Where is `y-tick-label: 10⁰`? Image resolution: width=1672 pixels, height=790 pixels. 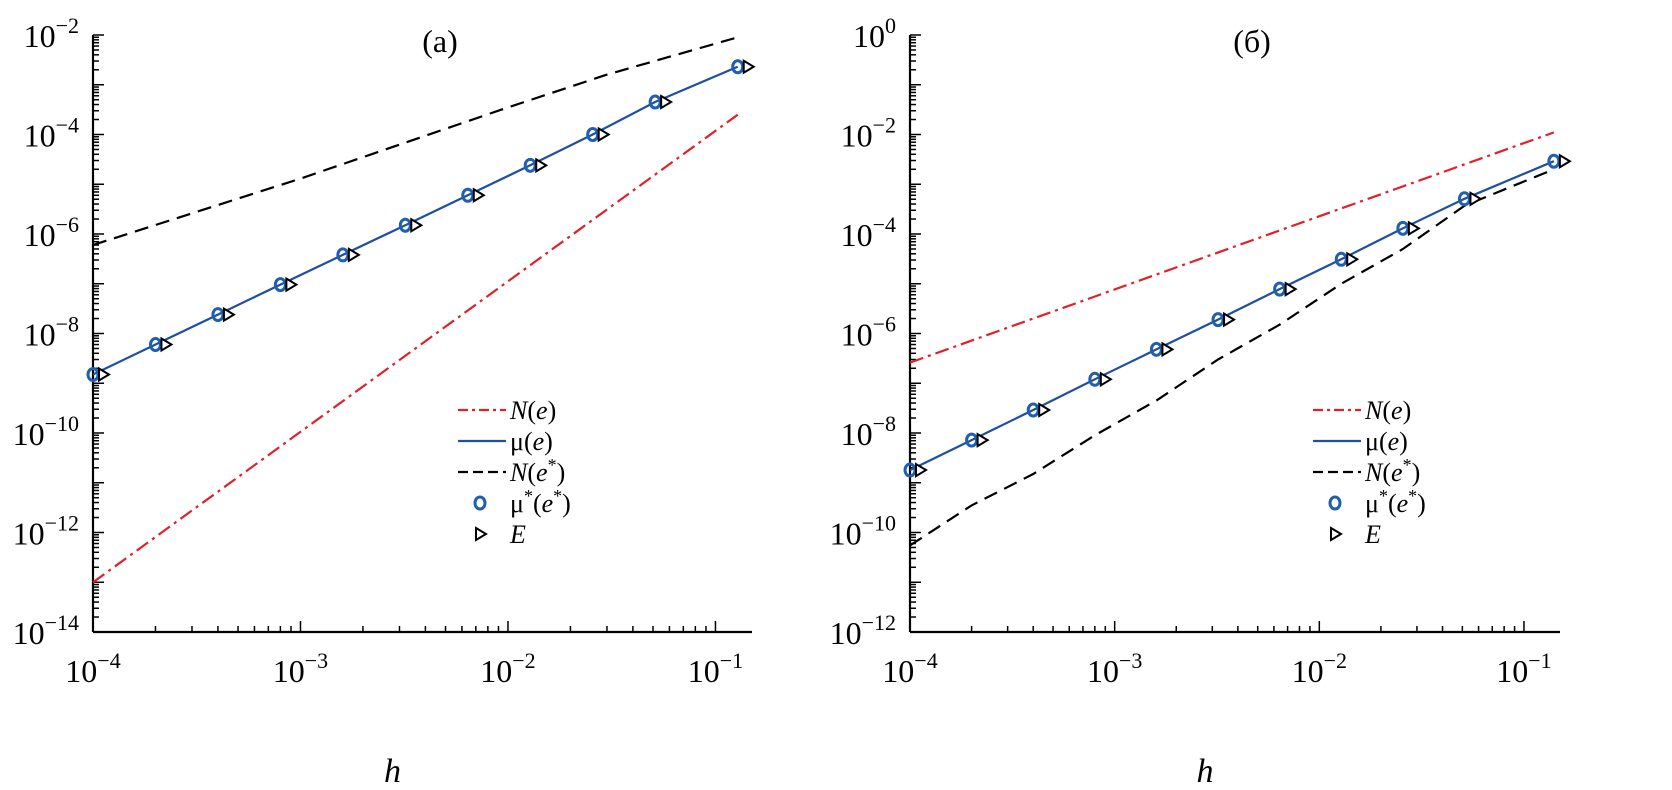 y-tick-label: 10⁰ is located at coordinates (874, 33).